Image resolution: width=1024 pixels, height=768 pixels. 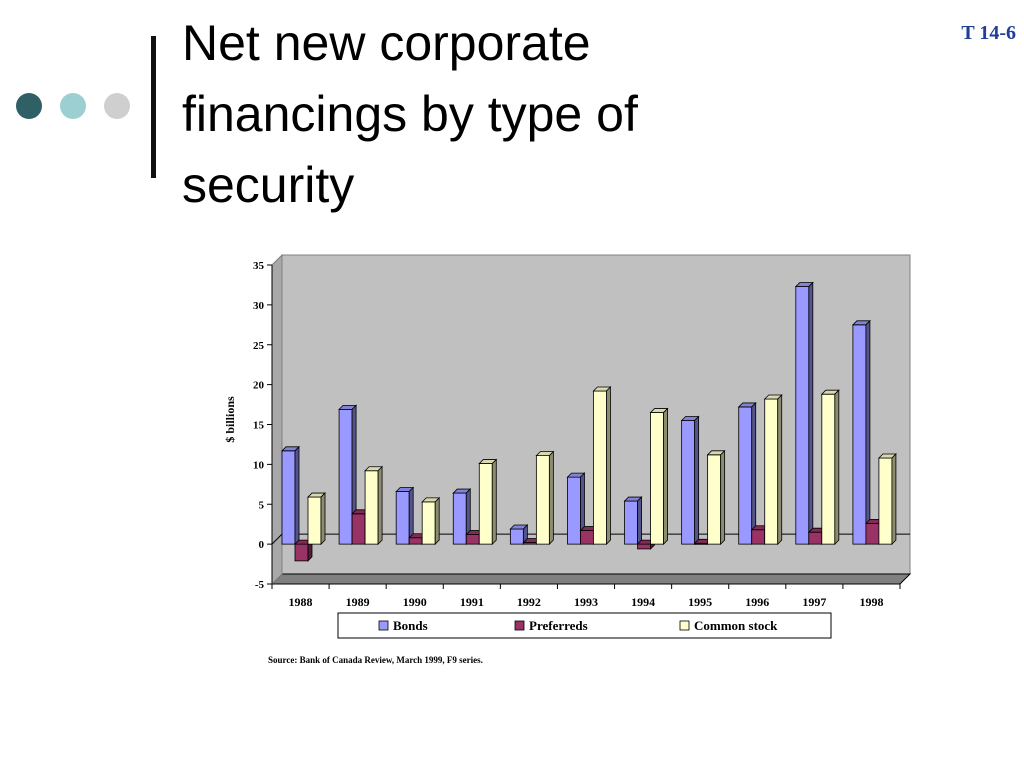 I want to click on bar-common-stock-1996, so click(x=773, y=470).